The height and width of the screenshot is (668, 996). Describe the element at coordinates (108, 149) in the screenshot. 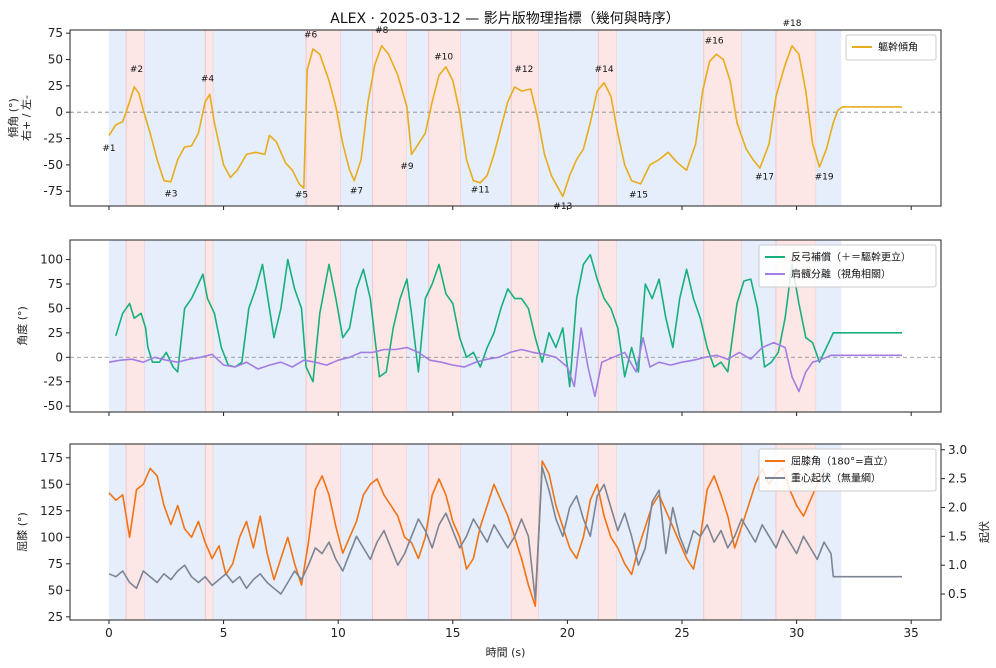

I see `peak-label: #1` at that location.